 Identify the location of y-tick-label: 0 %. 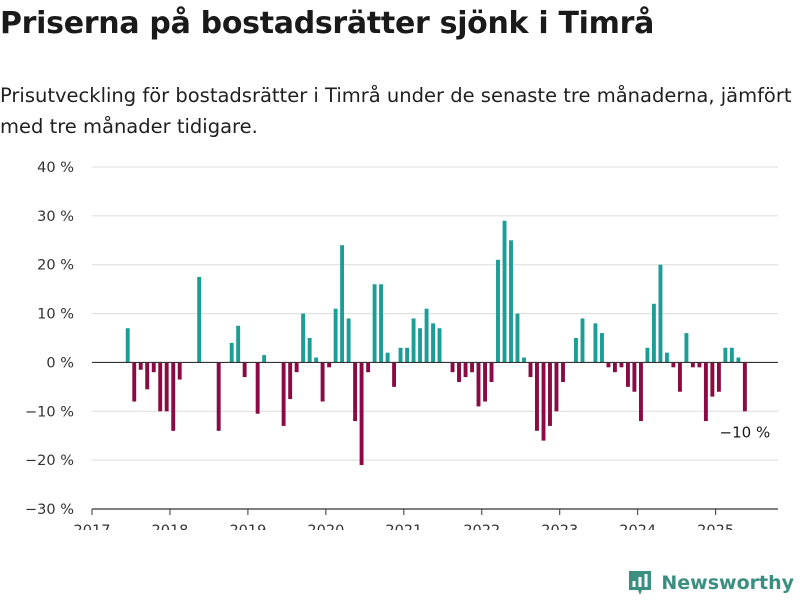
(60, 363).